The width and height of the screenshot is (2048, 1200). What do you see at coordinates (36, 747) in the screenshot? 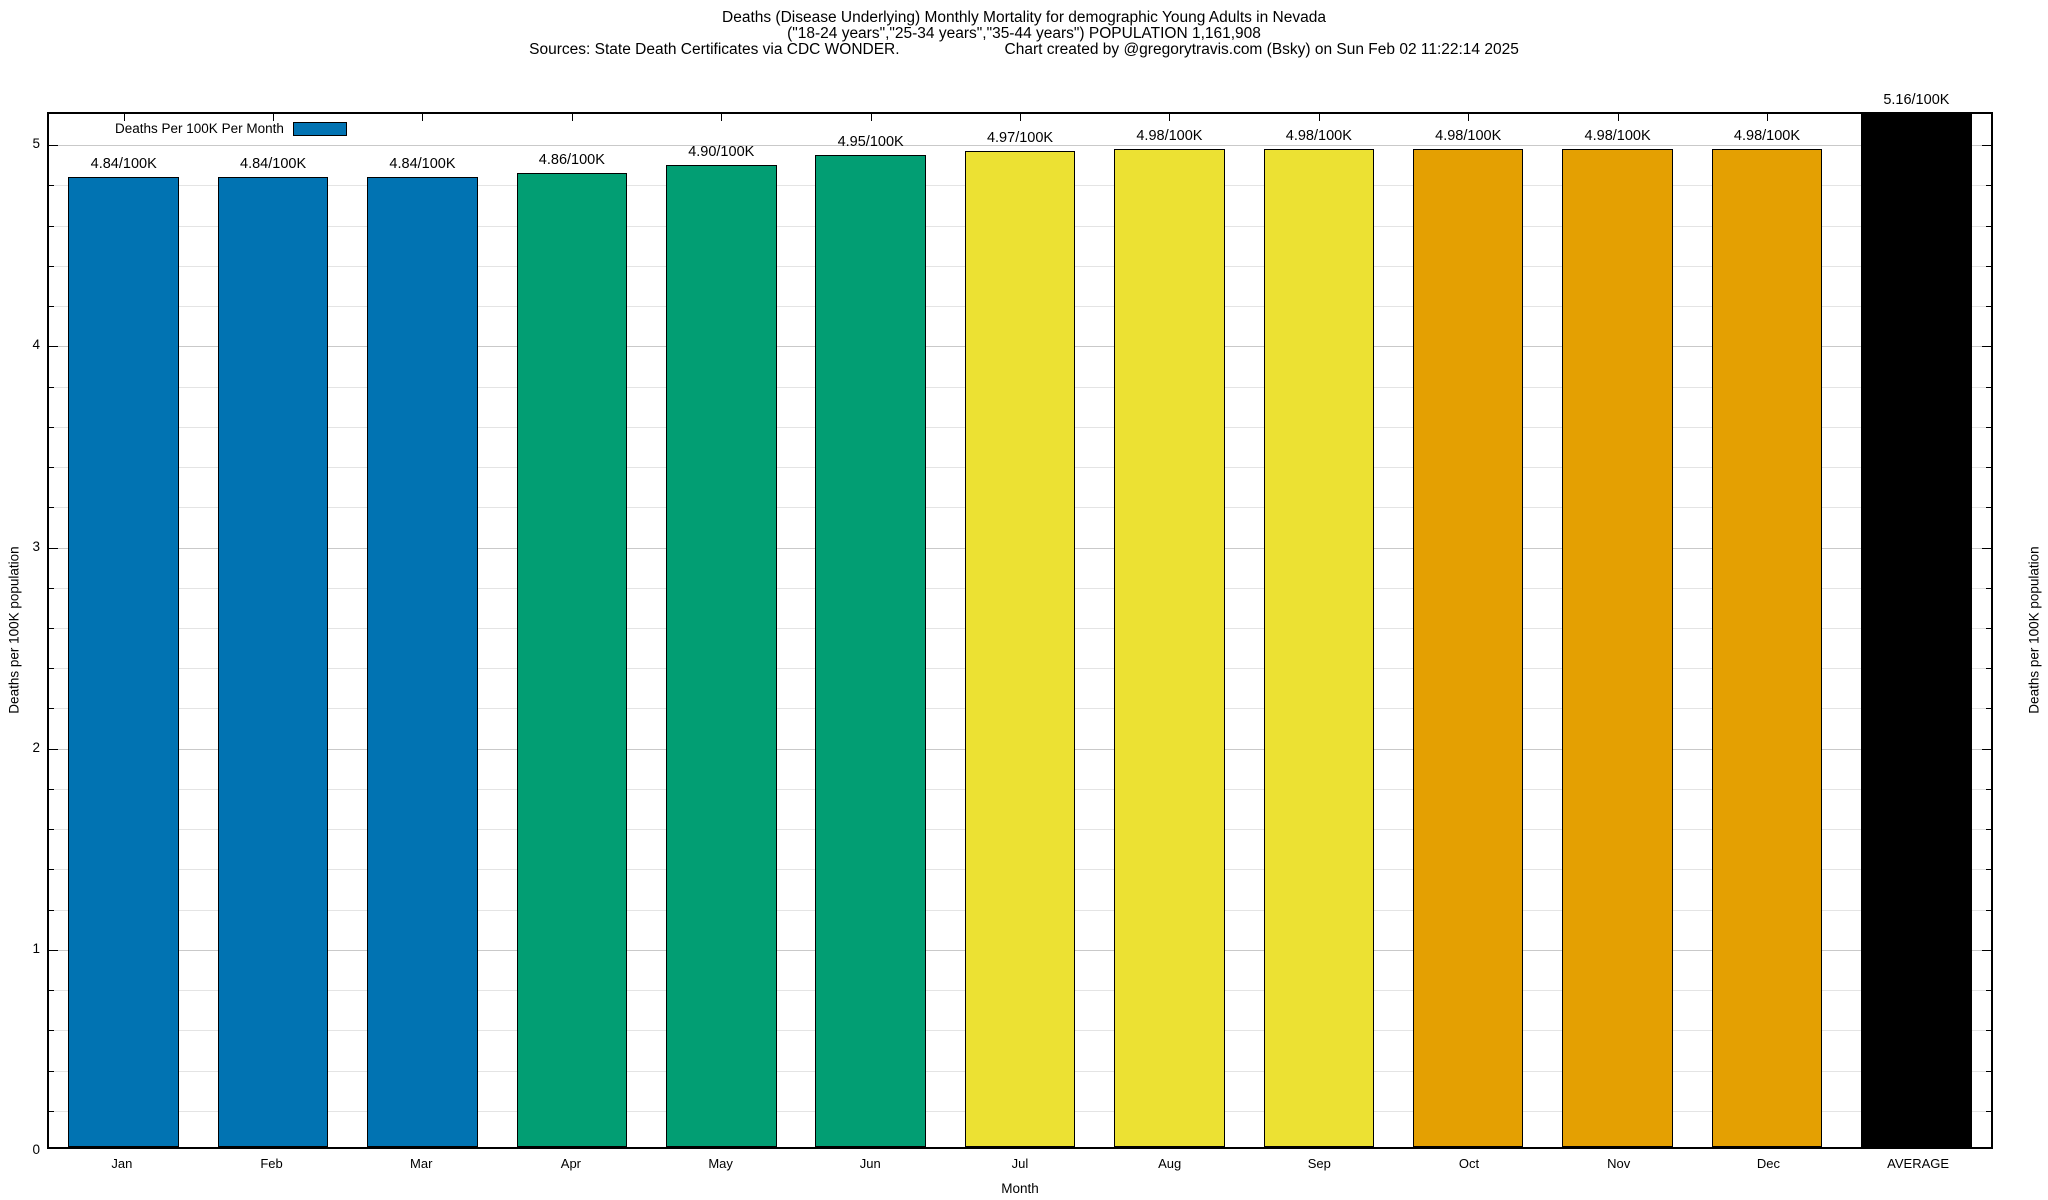
I see `y-tick-label-2: 2` at bounding box center [36, 747].